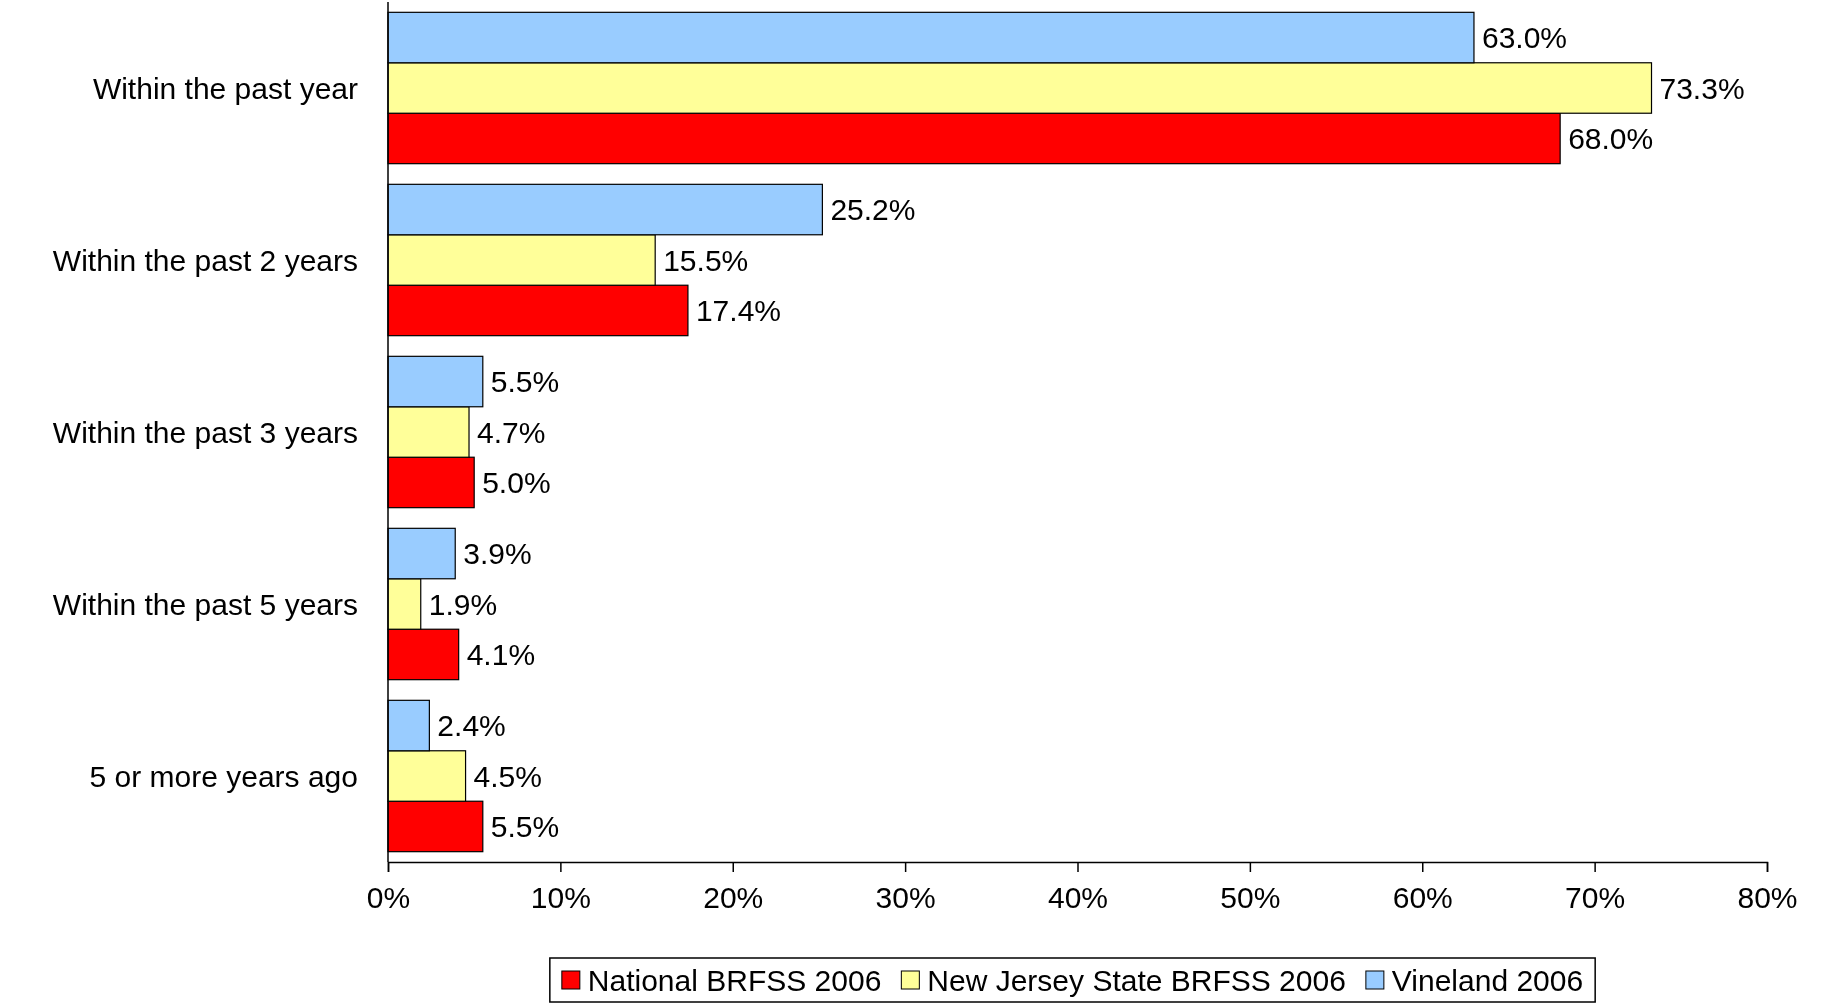 The width and height of the screenshot is (1822, 1004). I want to click on x-tick-label: 50%, so click(1250, 897).